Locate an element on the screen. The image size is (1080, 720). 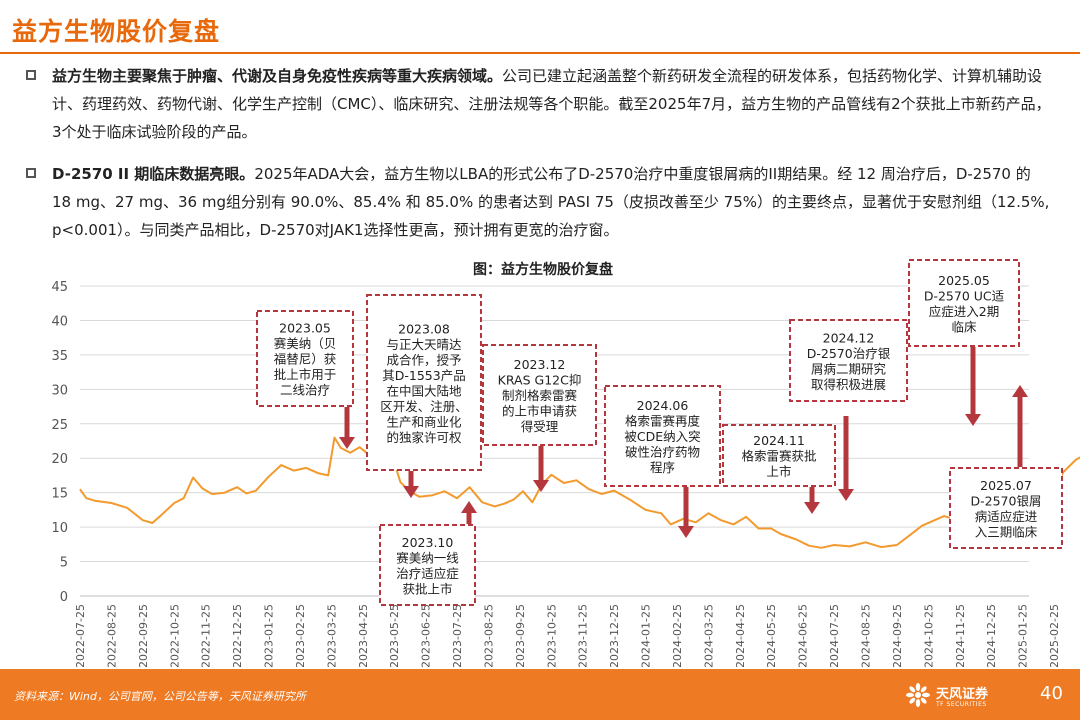
x-tick-label: 2023-04-25 is located at coordinates (363, 635).